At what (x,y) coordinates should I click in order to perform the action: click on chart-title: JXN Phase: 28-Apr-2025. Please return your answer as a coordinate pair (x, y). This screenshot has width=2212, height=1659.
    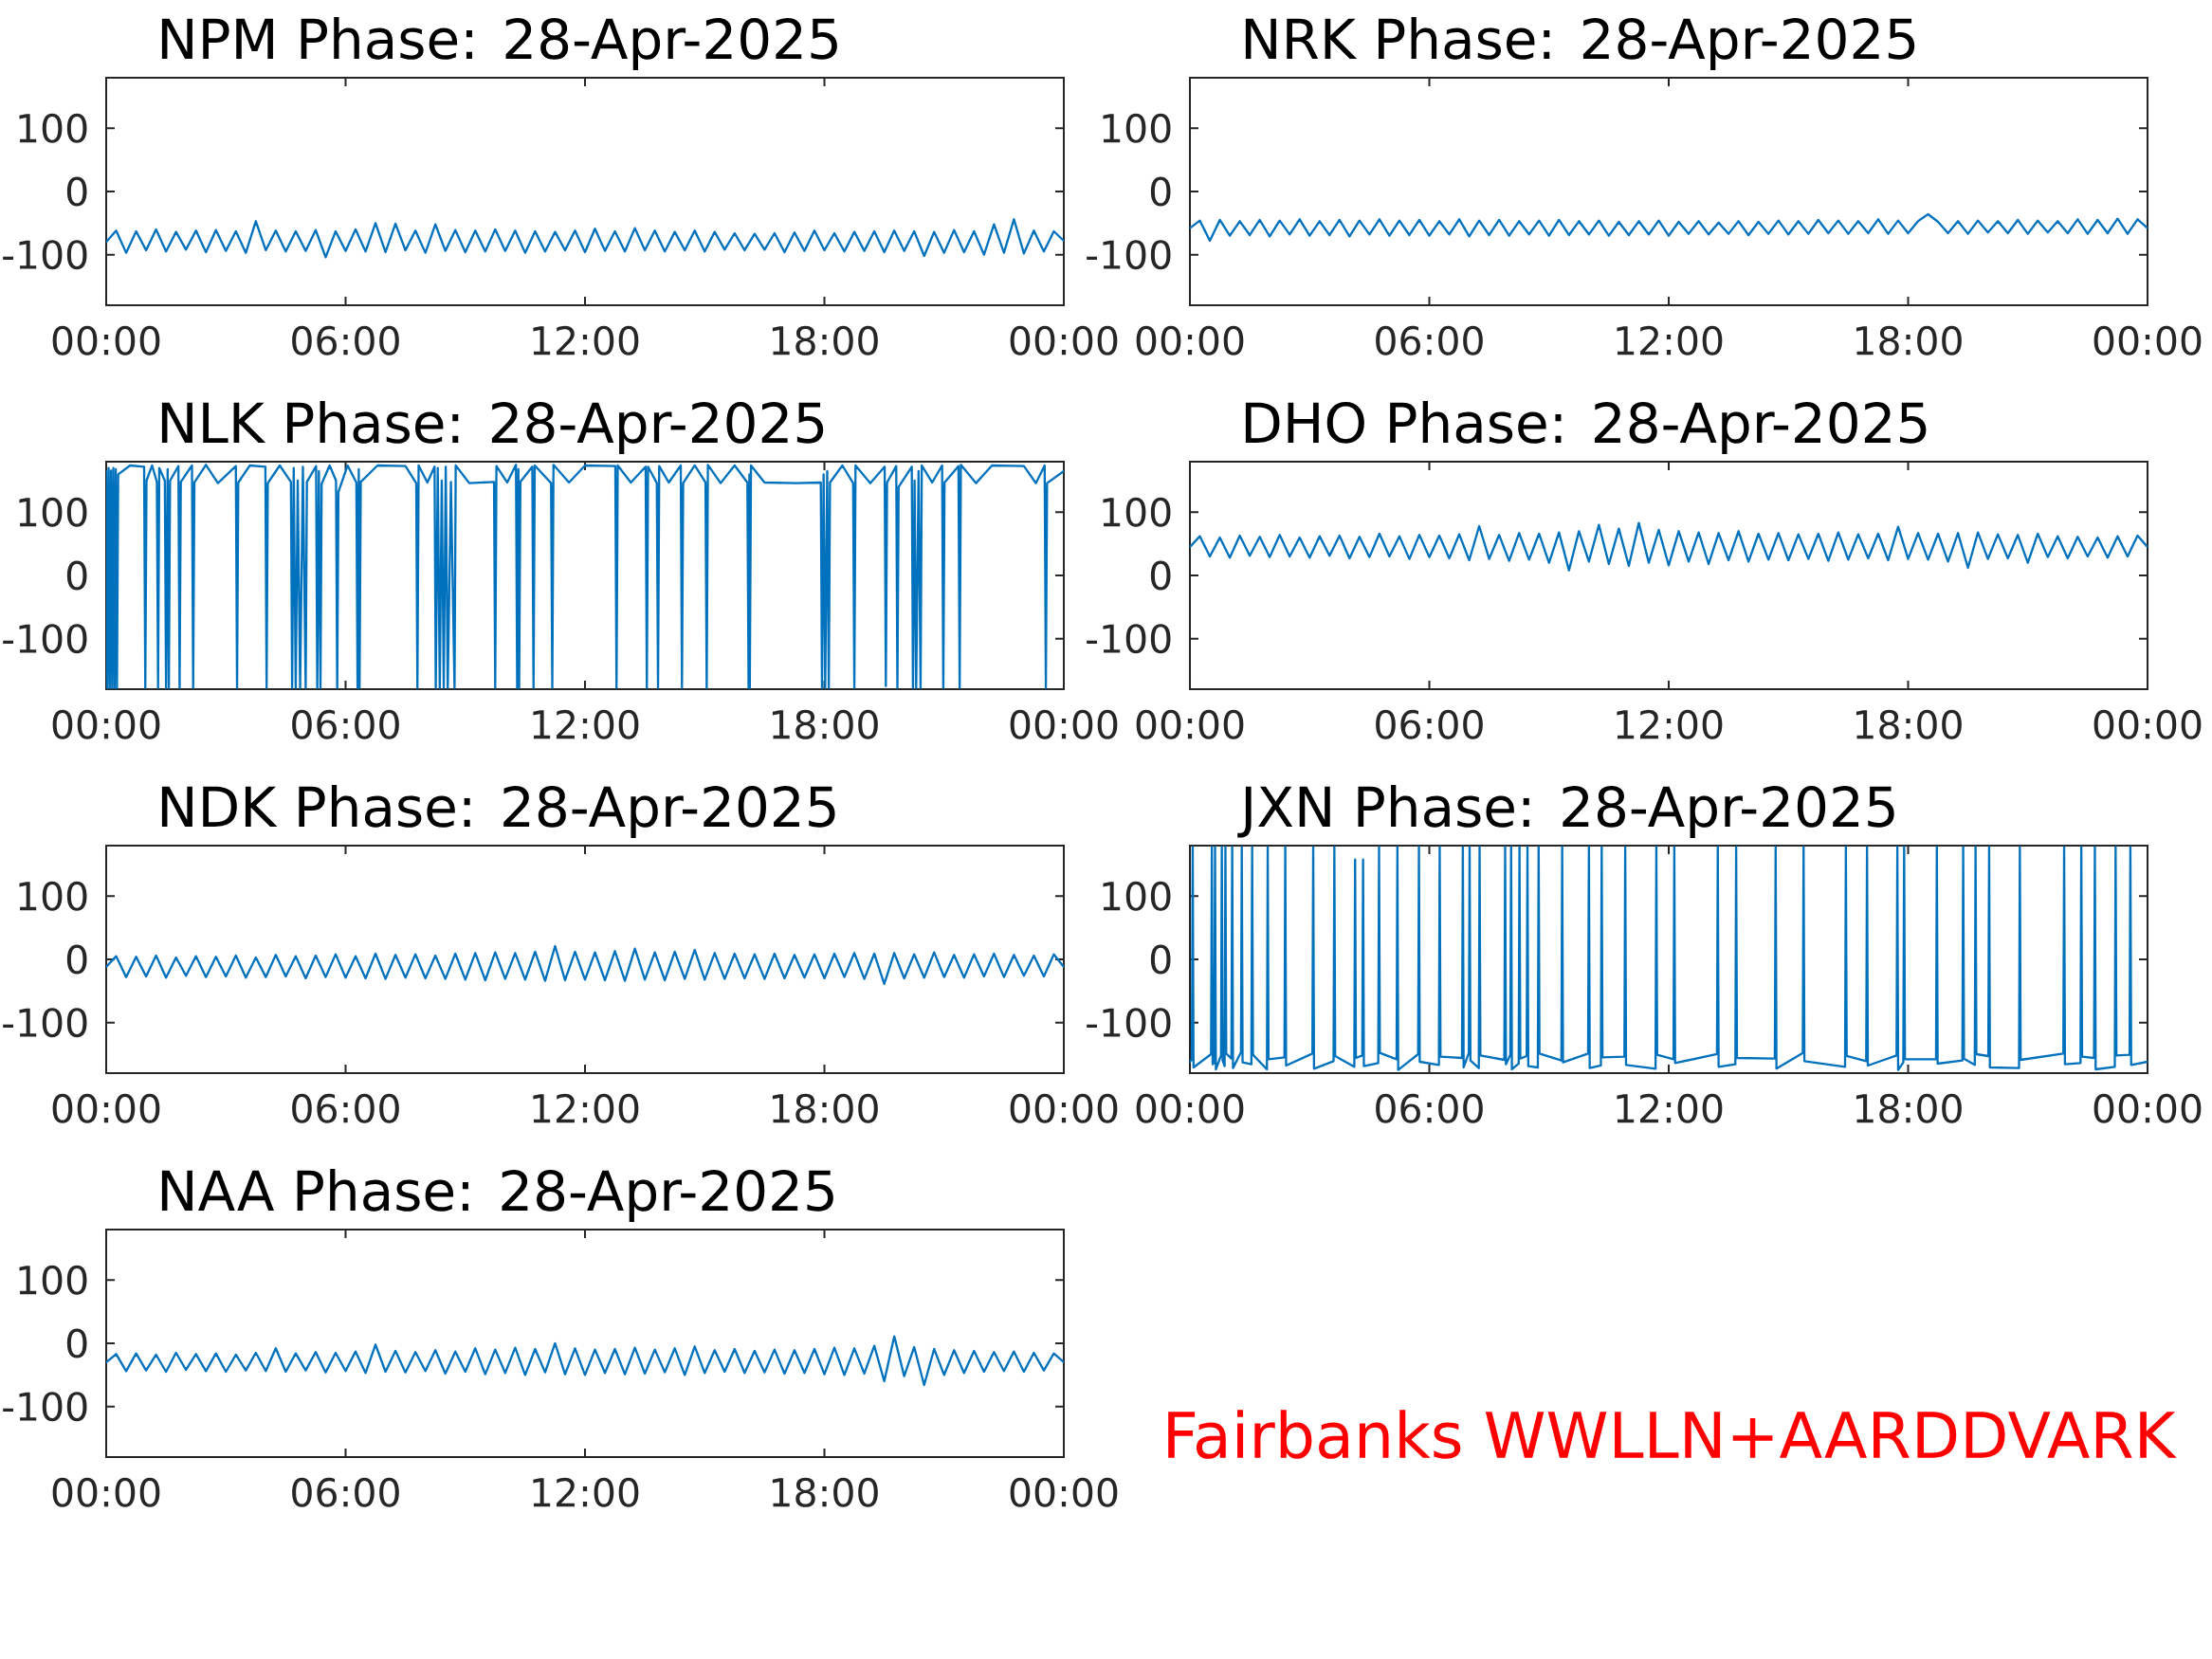
    Looking at the image, I should click on (1565, 811).